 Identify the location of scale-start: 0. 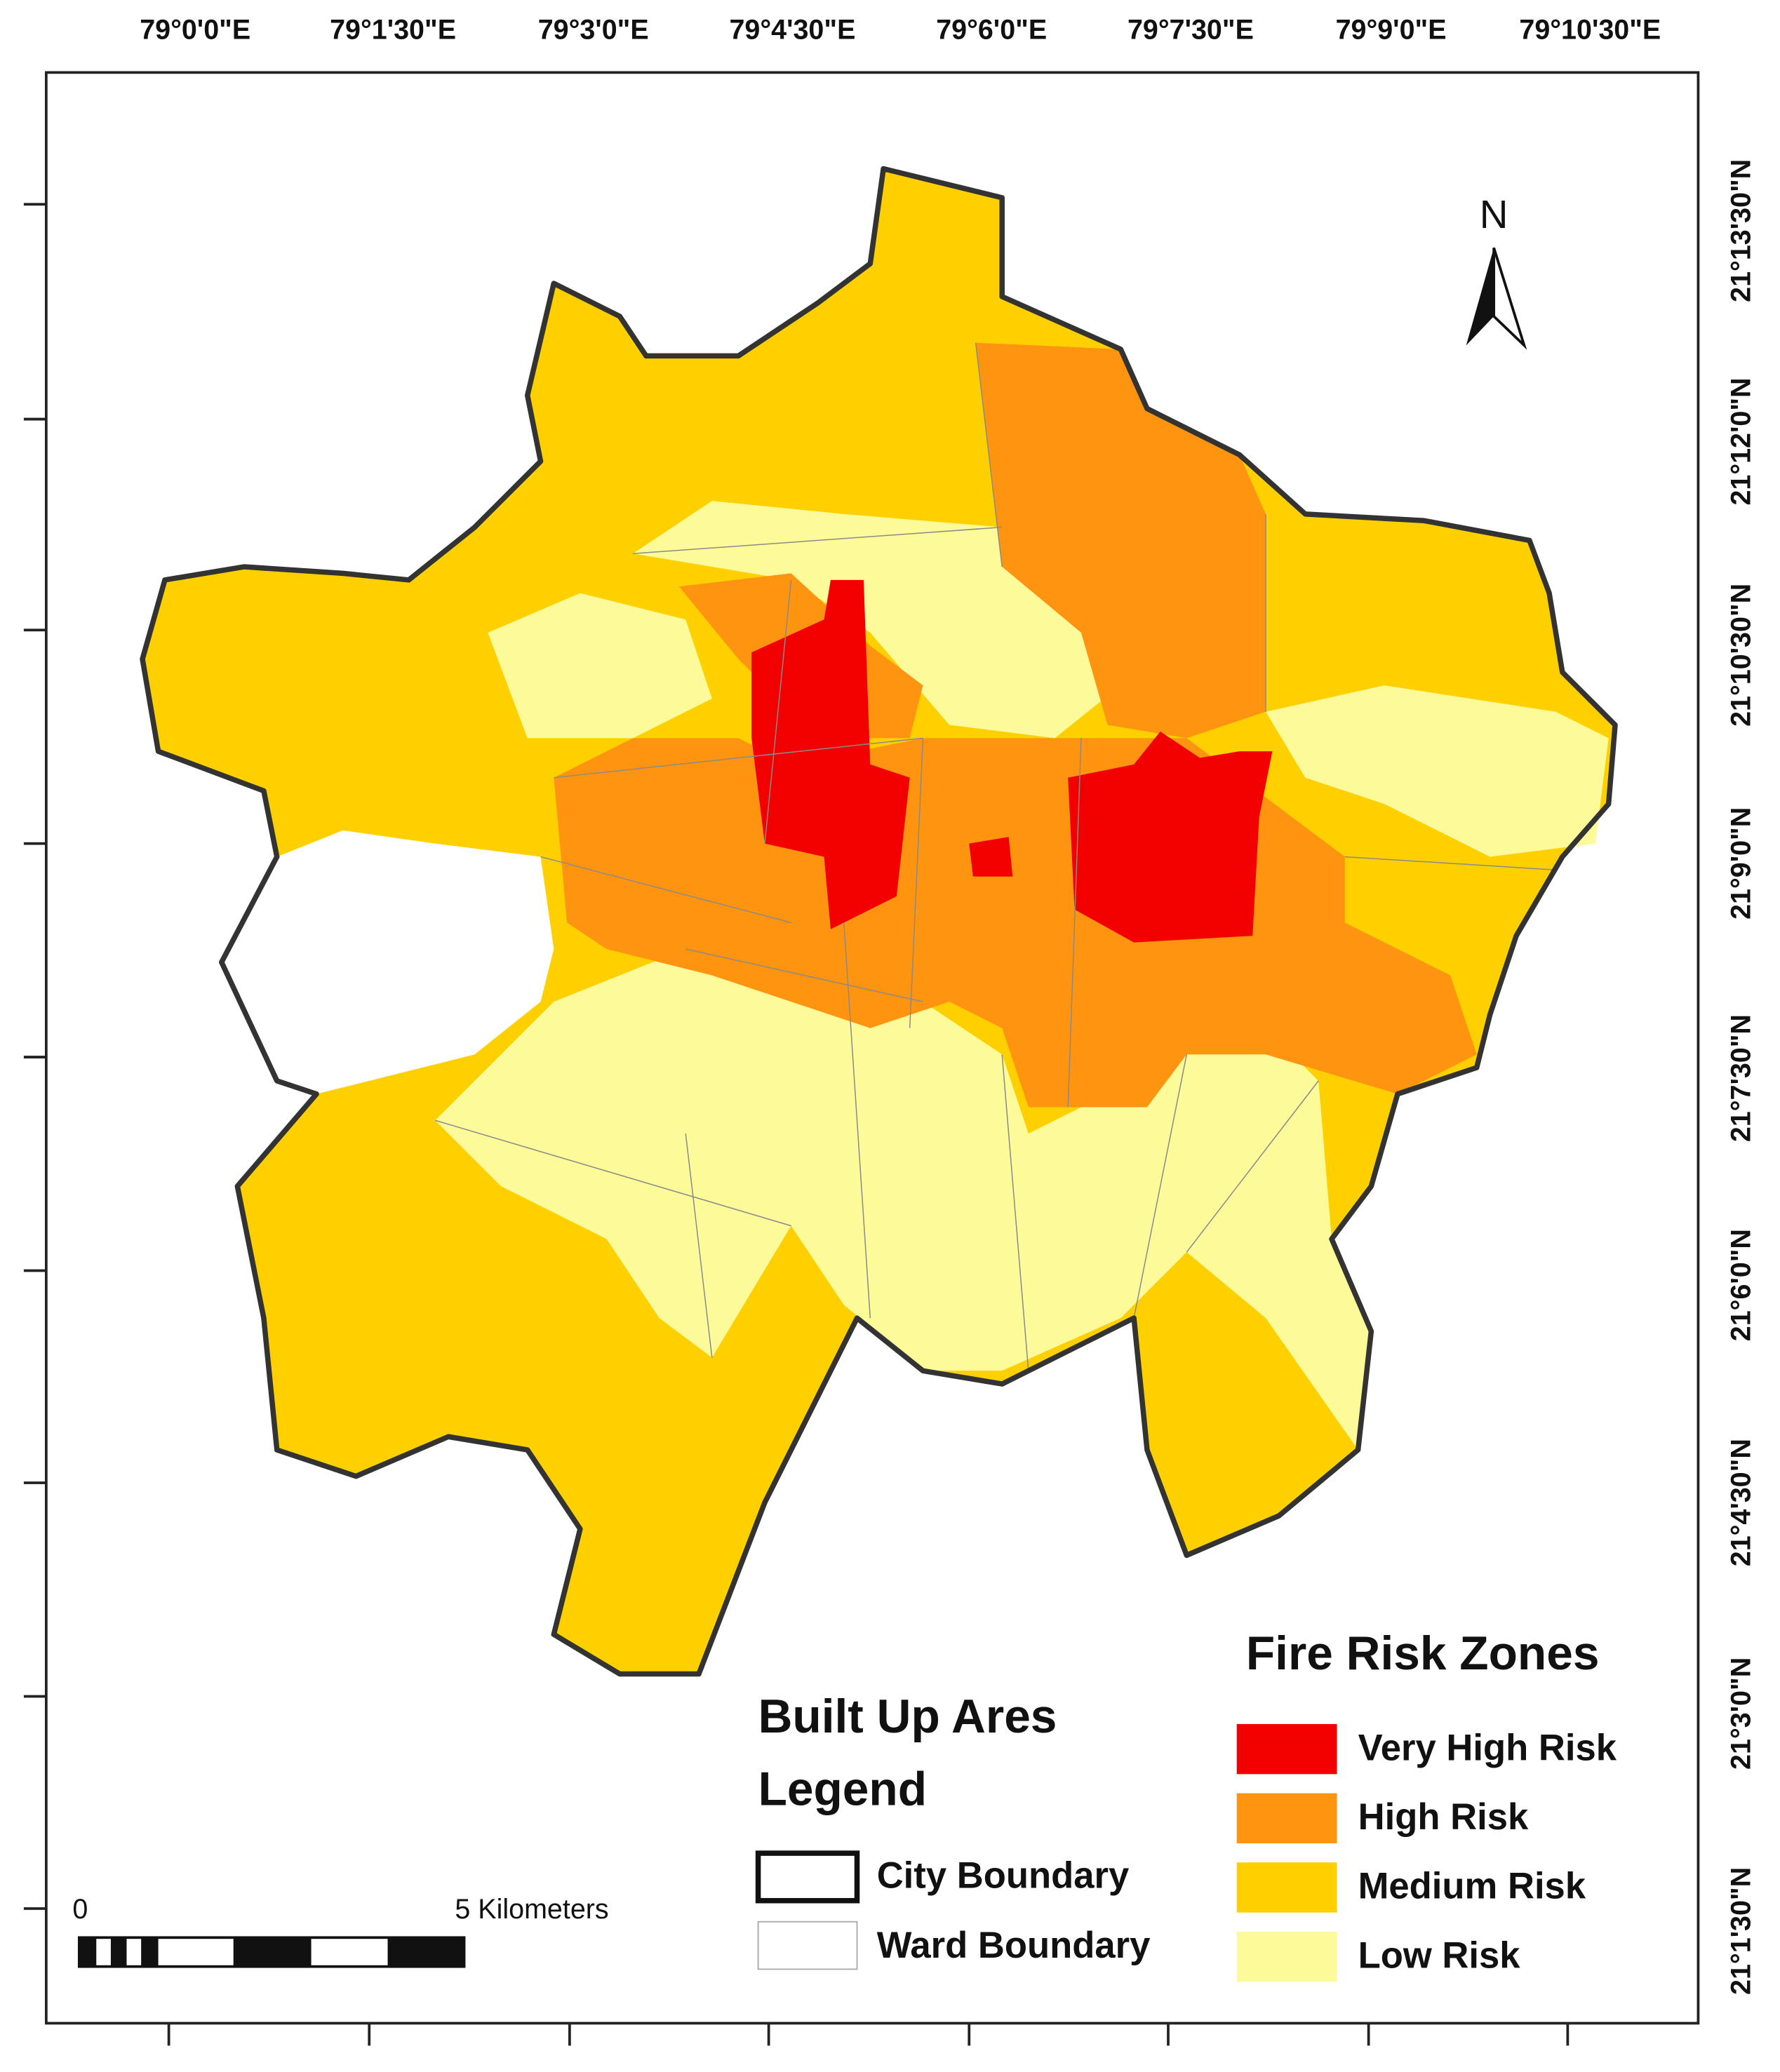
(80, 1909).